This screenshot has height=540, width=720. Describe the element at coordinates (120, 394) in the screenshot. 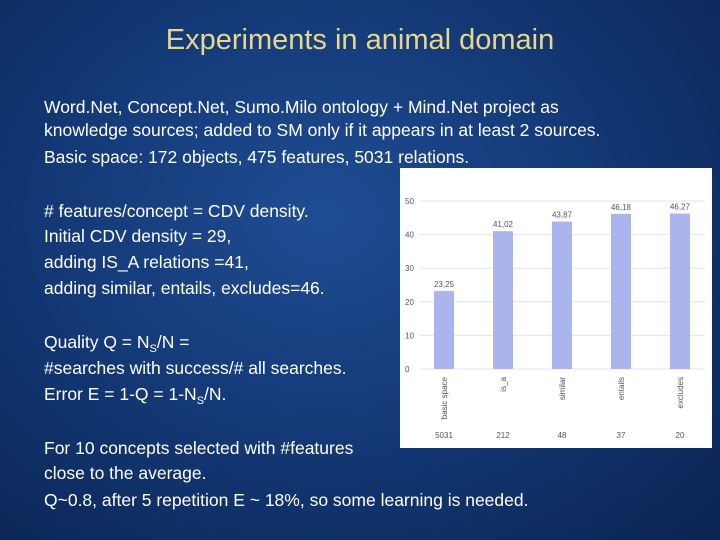

I see `text-span: Error E = 1-Q = 1-N` at that location.